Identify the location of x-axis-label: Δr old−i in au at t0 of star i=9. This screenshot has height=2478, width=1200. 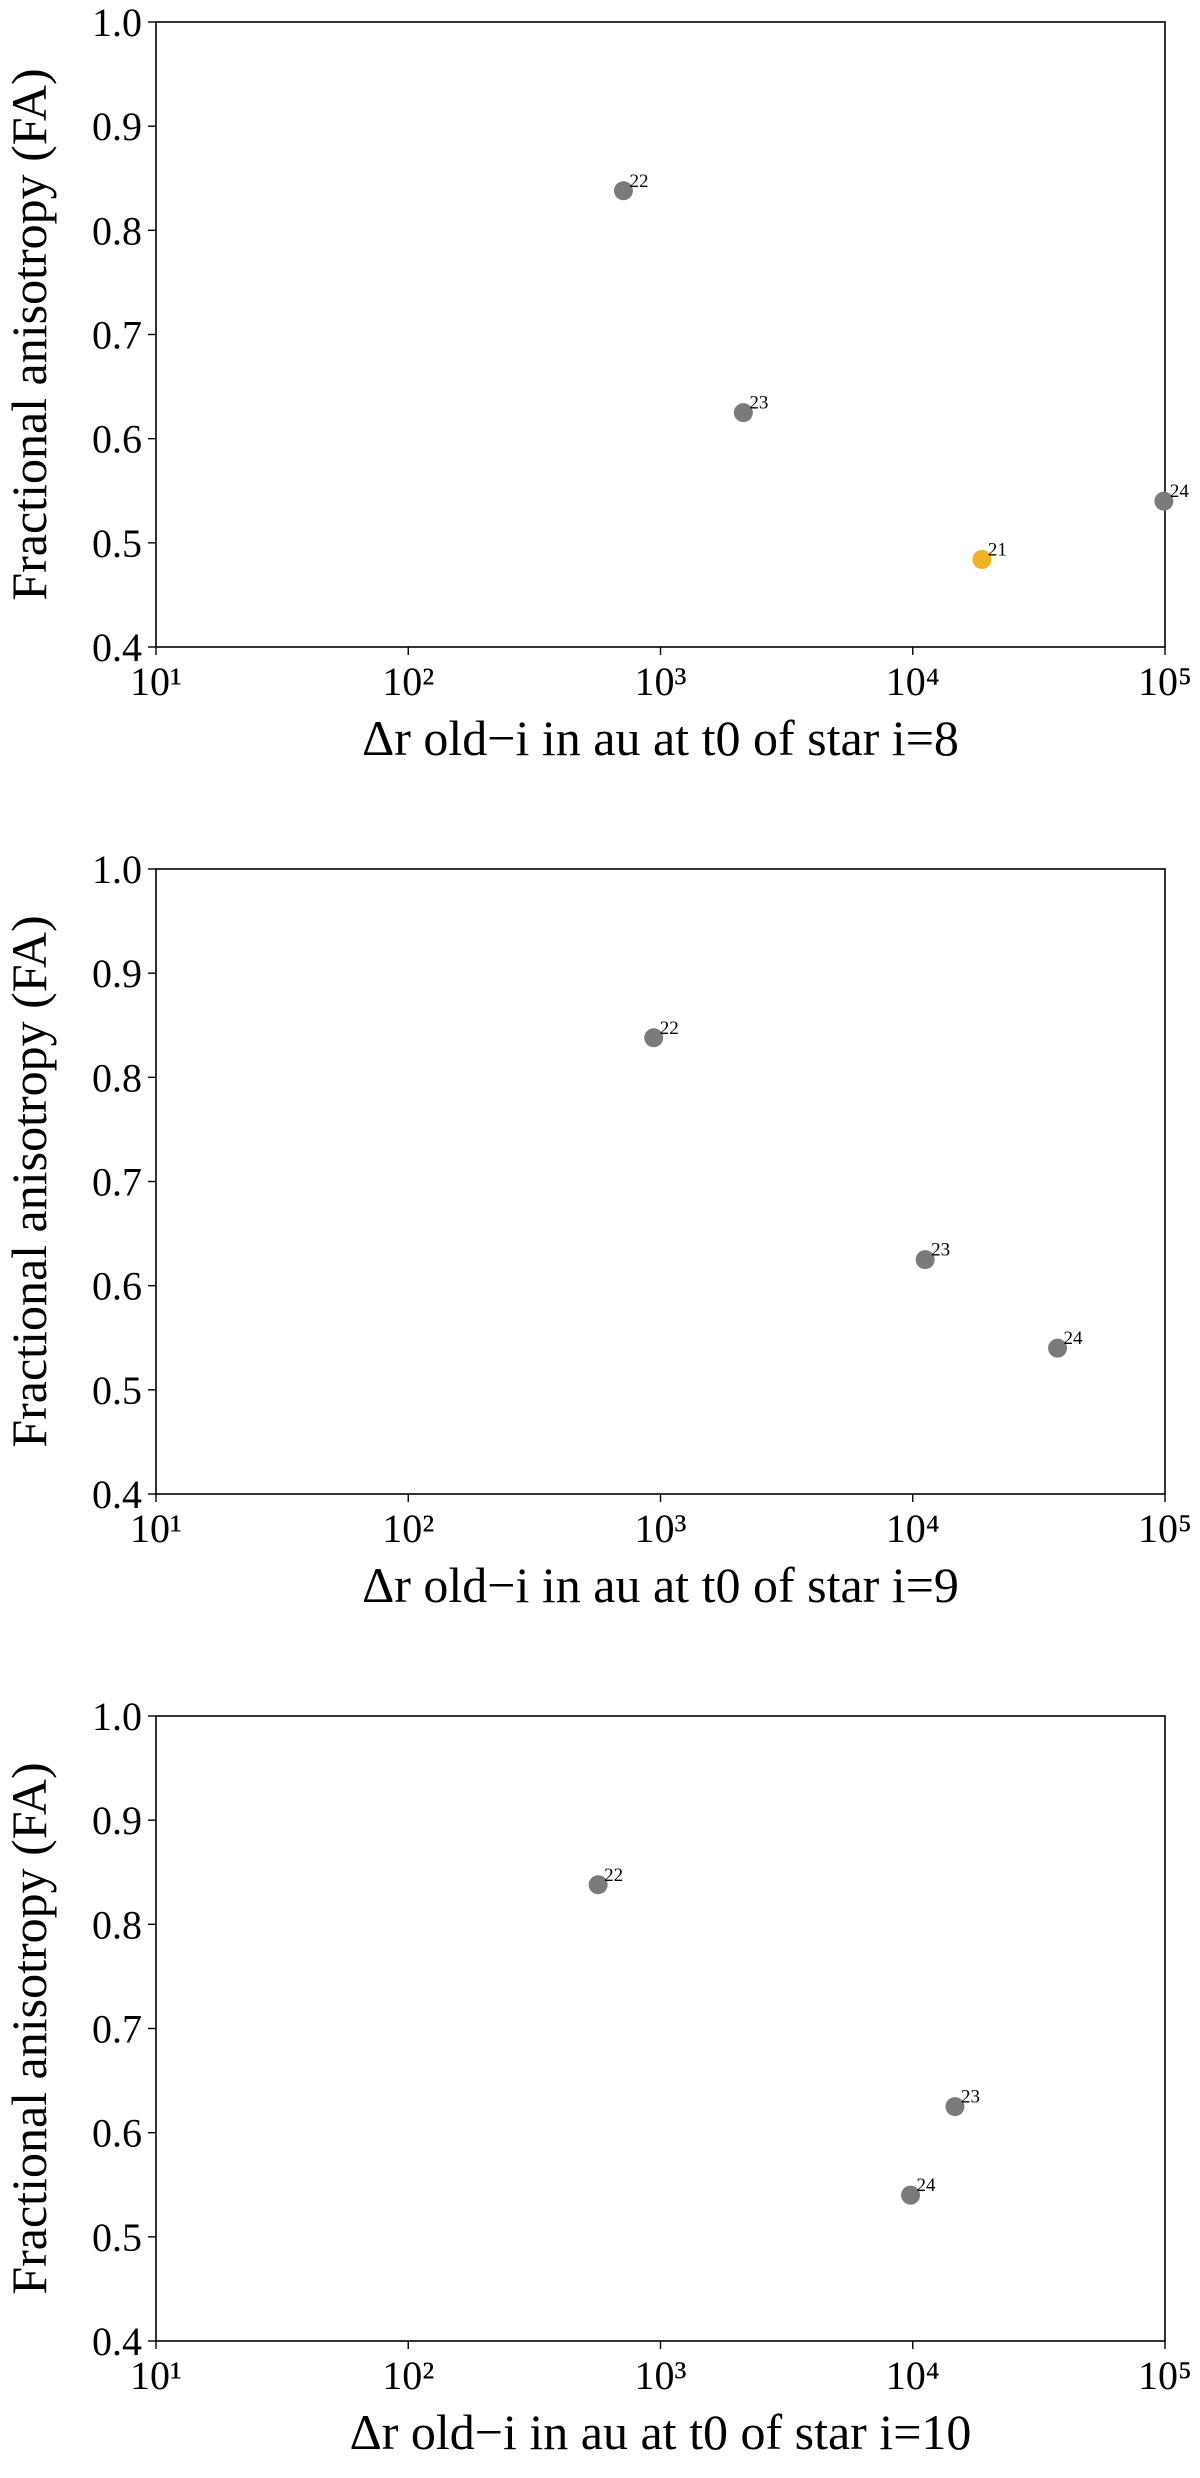
(660, 1585).